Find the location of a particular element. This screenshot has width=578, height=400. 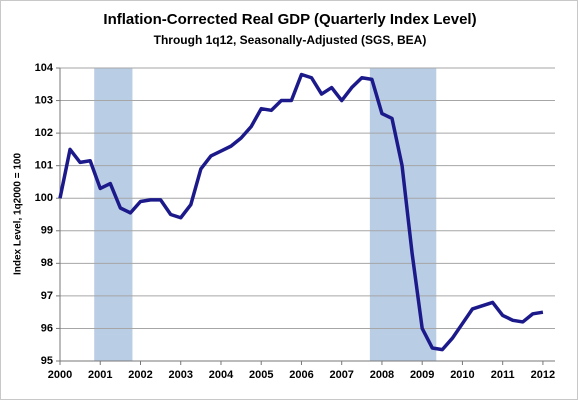

y-tick-label: 103 is located at coordinates (44, 100).